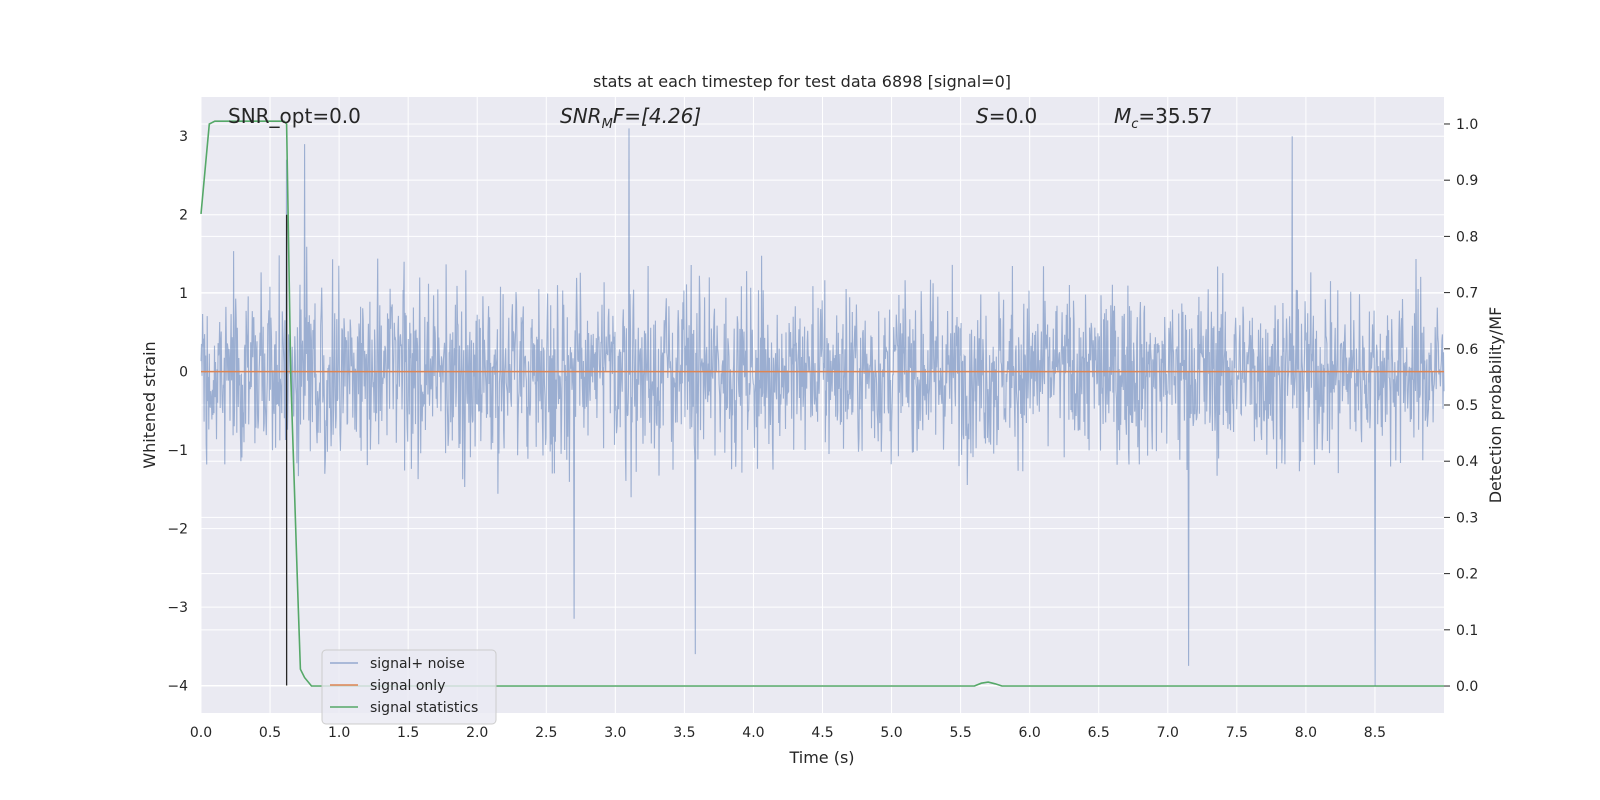 Image resolution: width=1600 pixels, height=800 pixels. Describe the element at coordinates (1099, 733) in the screenshot. I see `x-tick-label: 6.5` at that location.